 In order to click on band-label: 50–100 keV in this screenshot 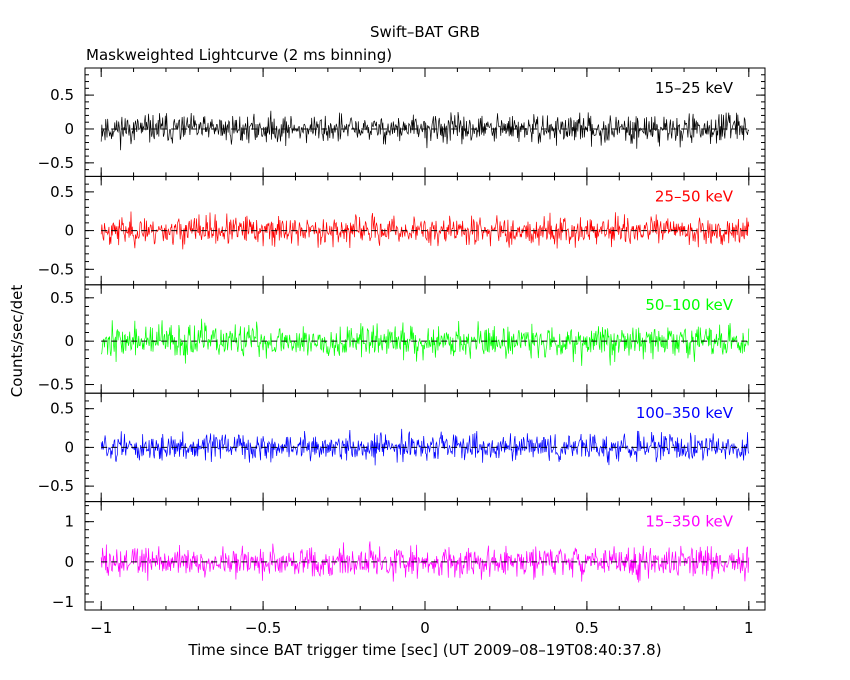, I will do `click(689, 305)`.